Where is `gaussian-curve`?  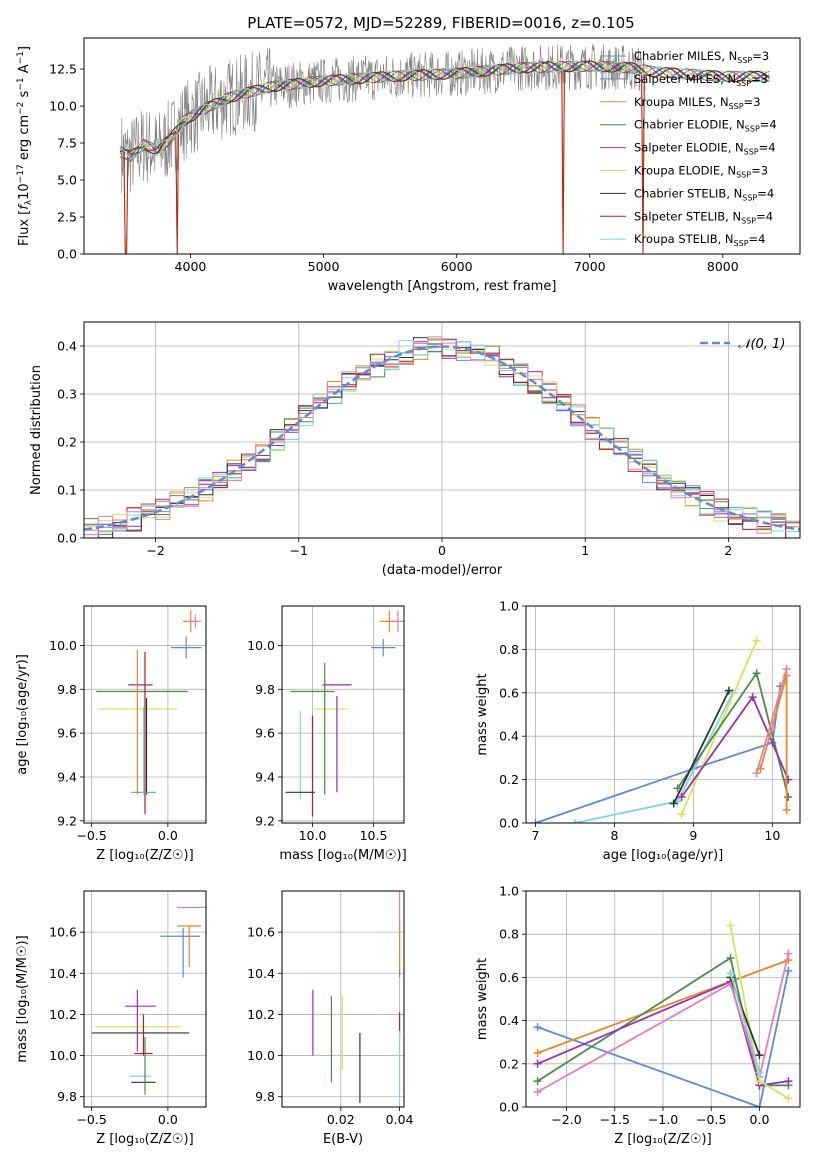
gaussian-curve is located at coordinates (442, 438).